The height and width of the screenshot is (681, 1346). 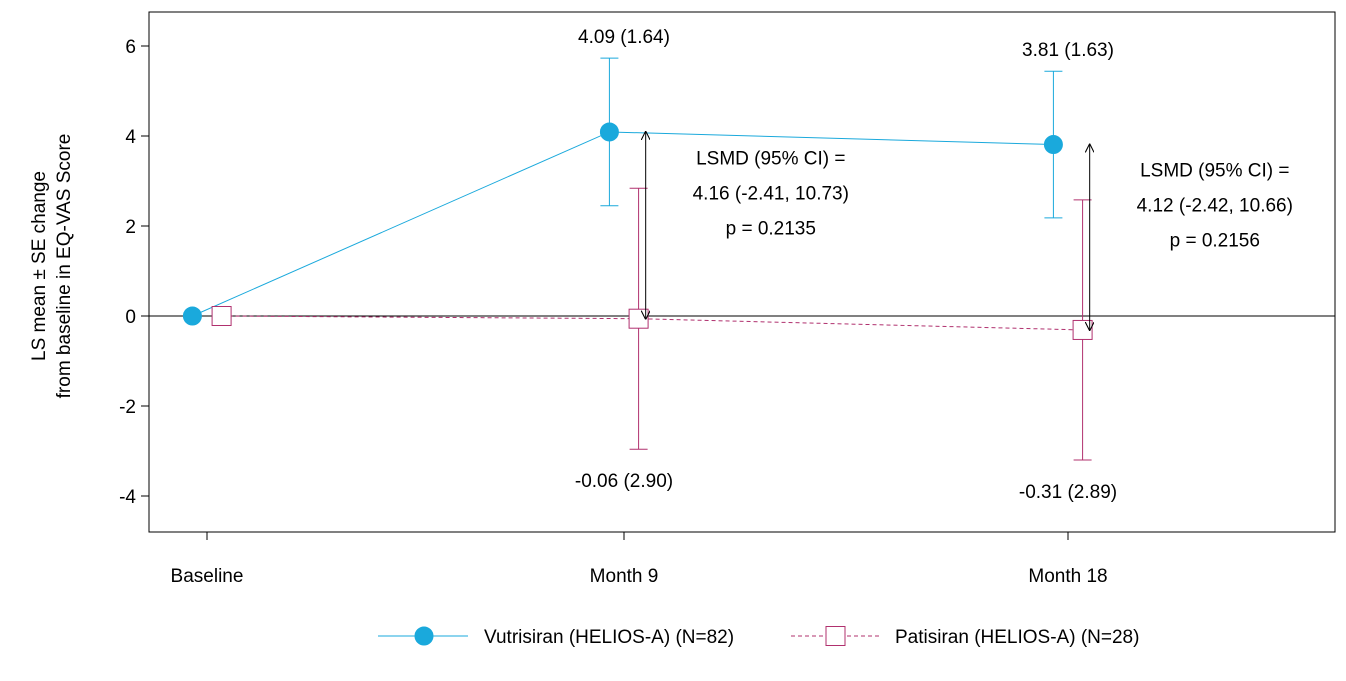 What do you see at coordinates (1067, 576) in the screenshot?
I see `x-tick-label: Month 18` at bounding box center [1067, 576].